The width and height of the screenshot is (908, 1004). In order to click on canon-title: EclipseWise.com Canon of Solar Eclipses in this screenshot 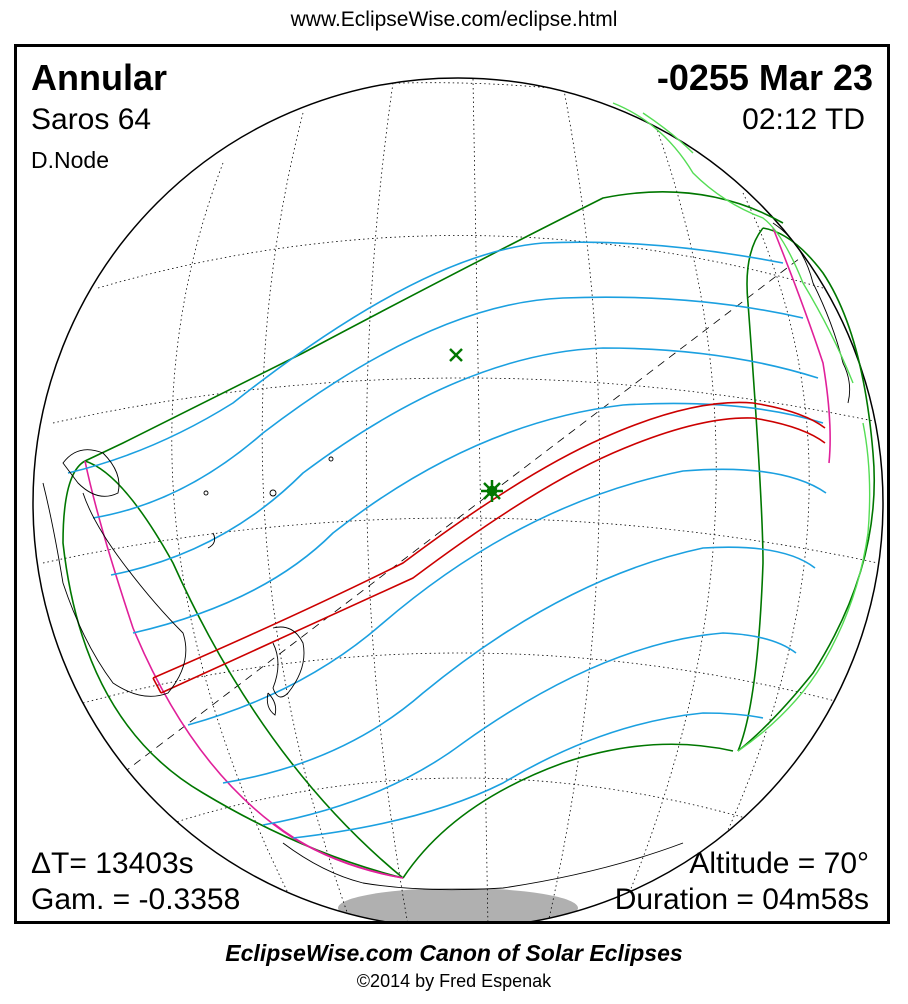, I will do `click(454, 953)`.